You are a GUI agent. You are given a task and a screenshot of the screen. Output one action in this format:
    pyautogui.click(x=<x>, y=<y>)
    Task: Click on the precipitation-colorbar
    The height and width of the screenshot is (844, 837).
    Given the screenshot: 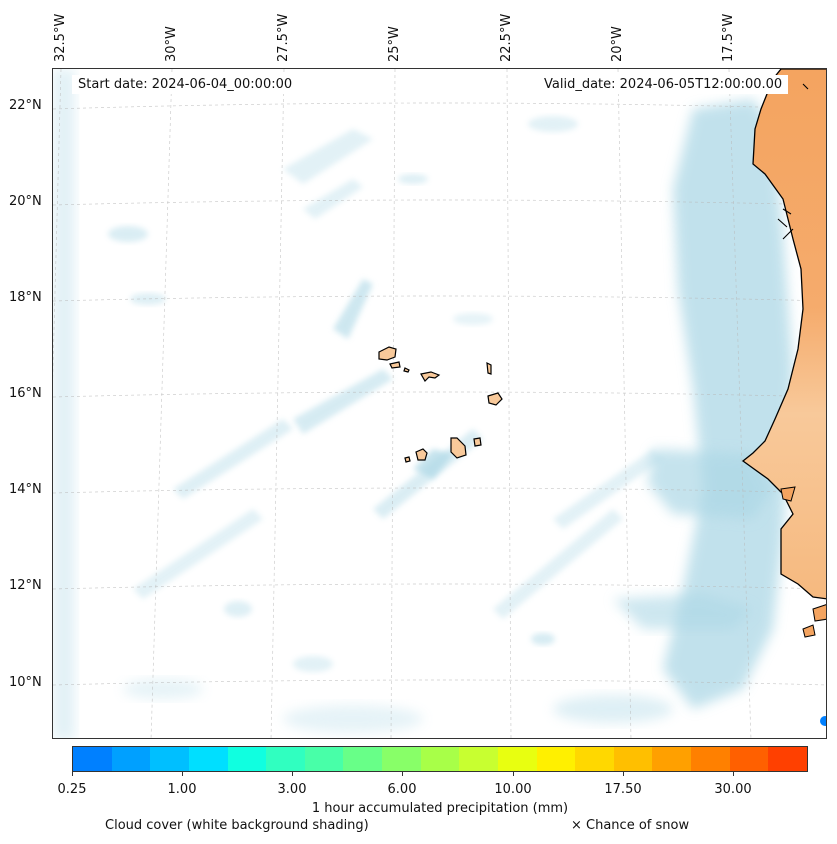 What is the action you would take?
    pyautogui.click(x=440, y=759)
    